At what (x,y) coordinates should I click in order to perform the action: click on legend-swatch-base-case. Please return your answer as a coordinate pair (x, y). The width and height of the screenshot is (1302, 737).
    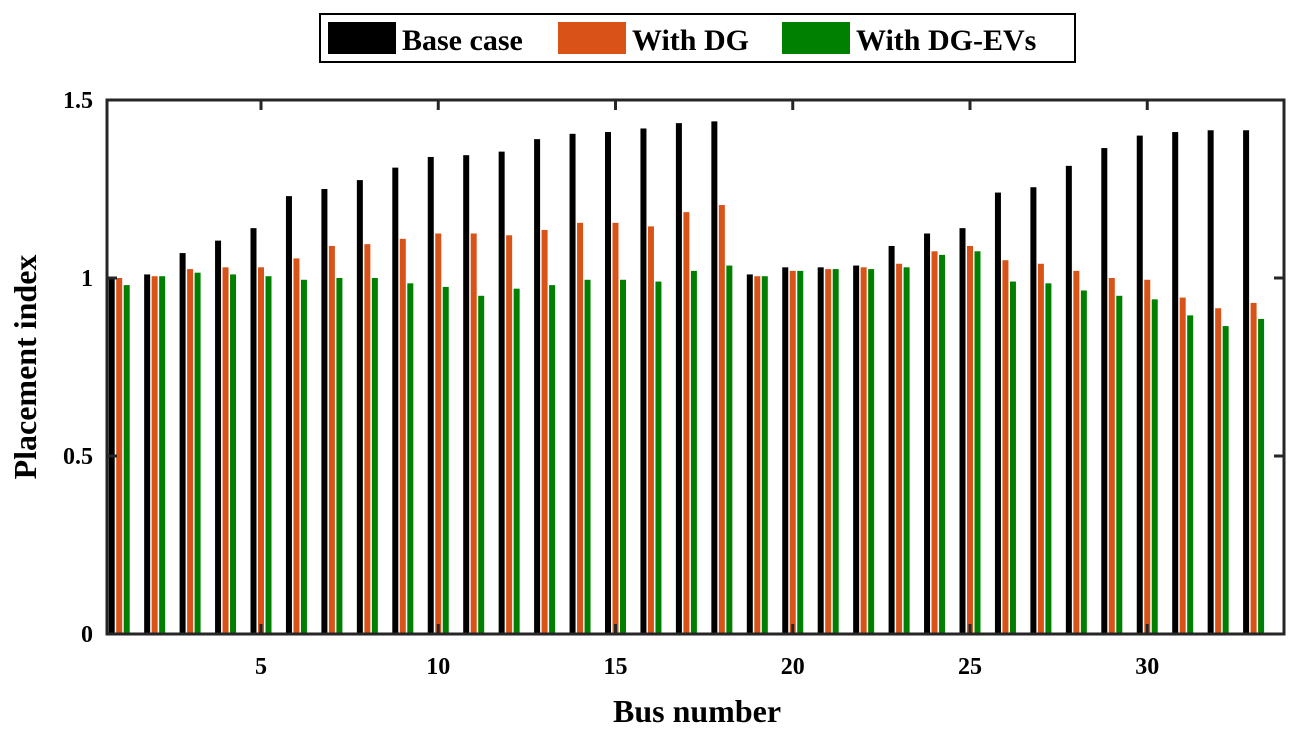
    Looking at the image, I should click on (362, 38).